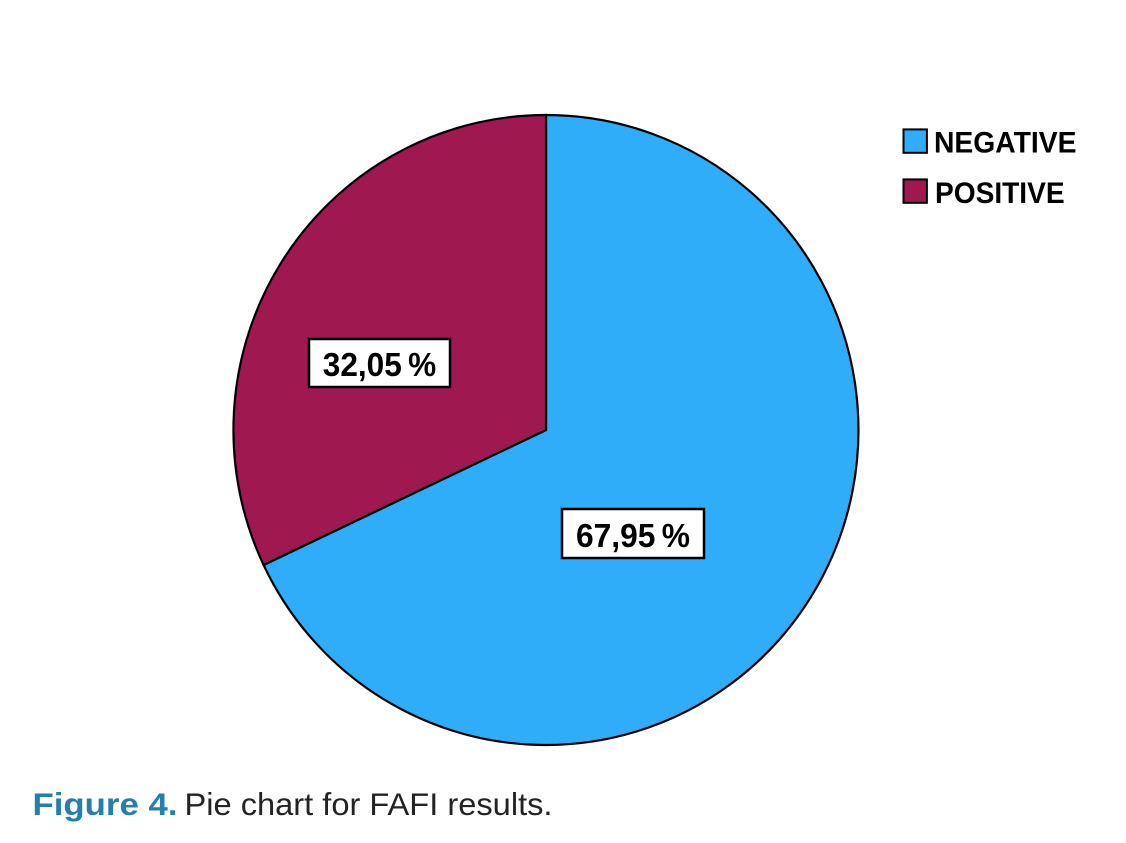  What do you see at coordinates (1000, 193) in the screenshot?
I see `svg-text: POSITIVE` at bounding box center [1000, 193].